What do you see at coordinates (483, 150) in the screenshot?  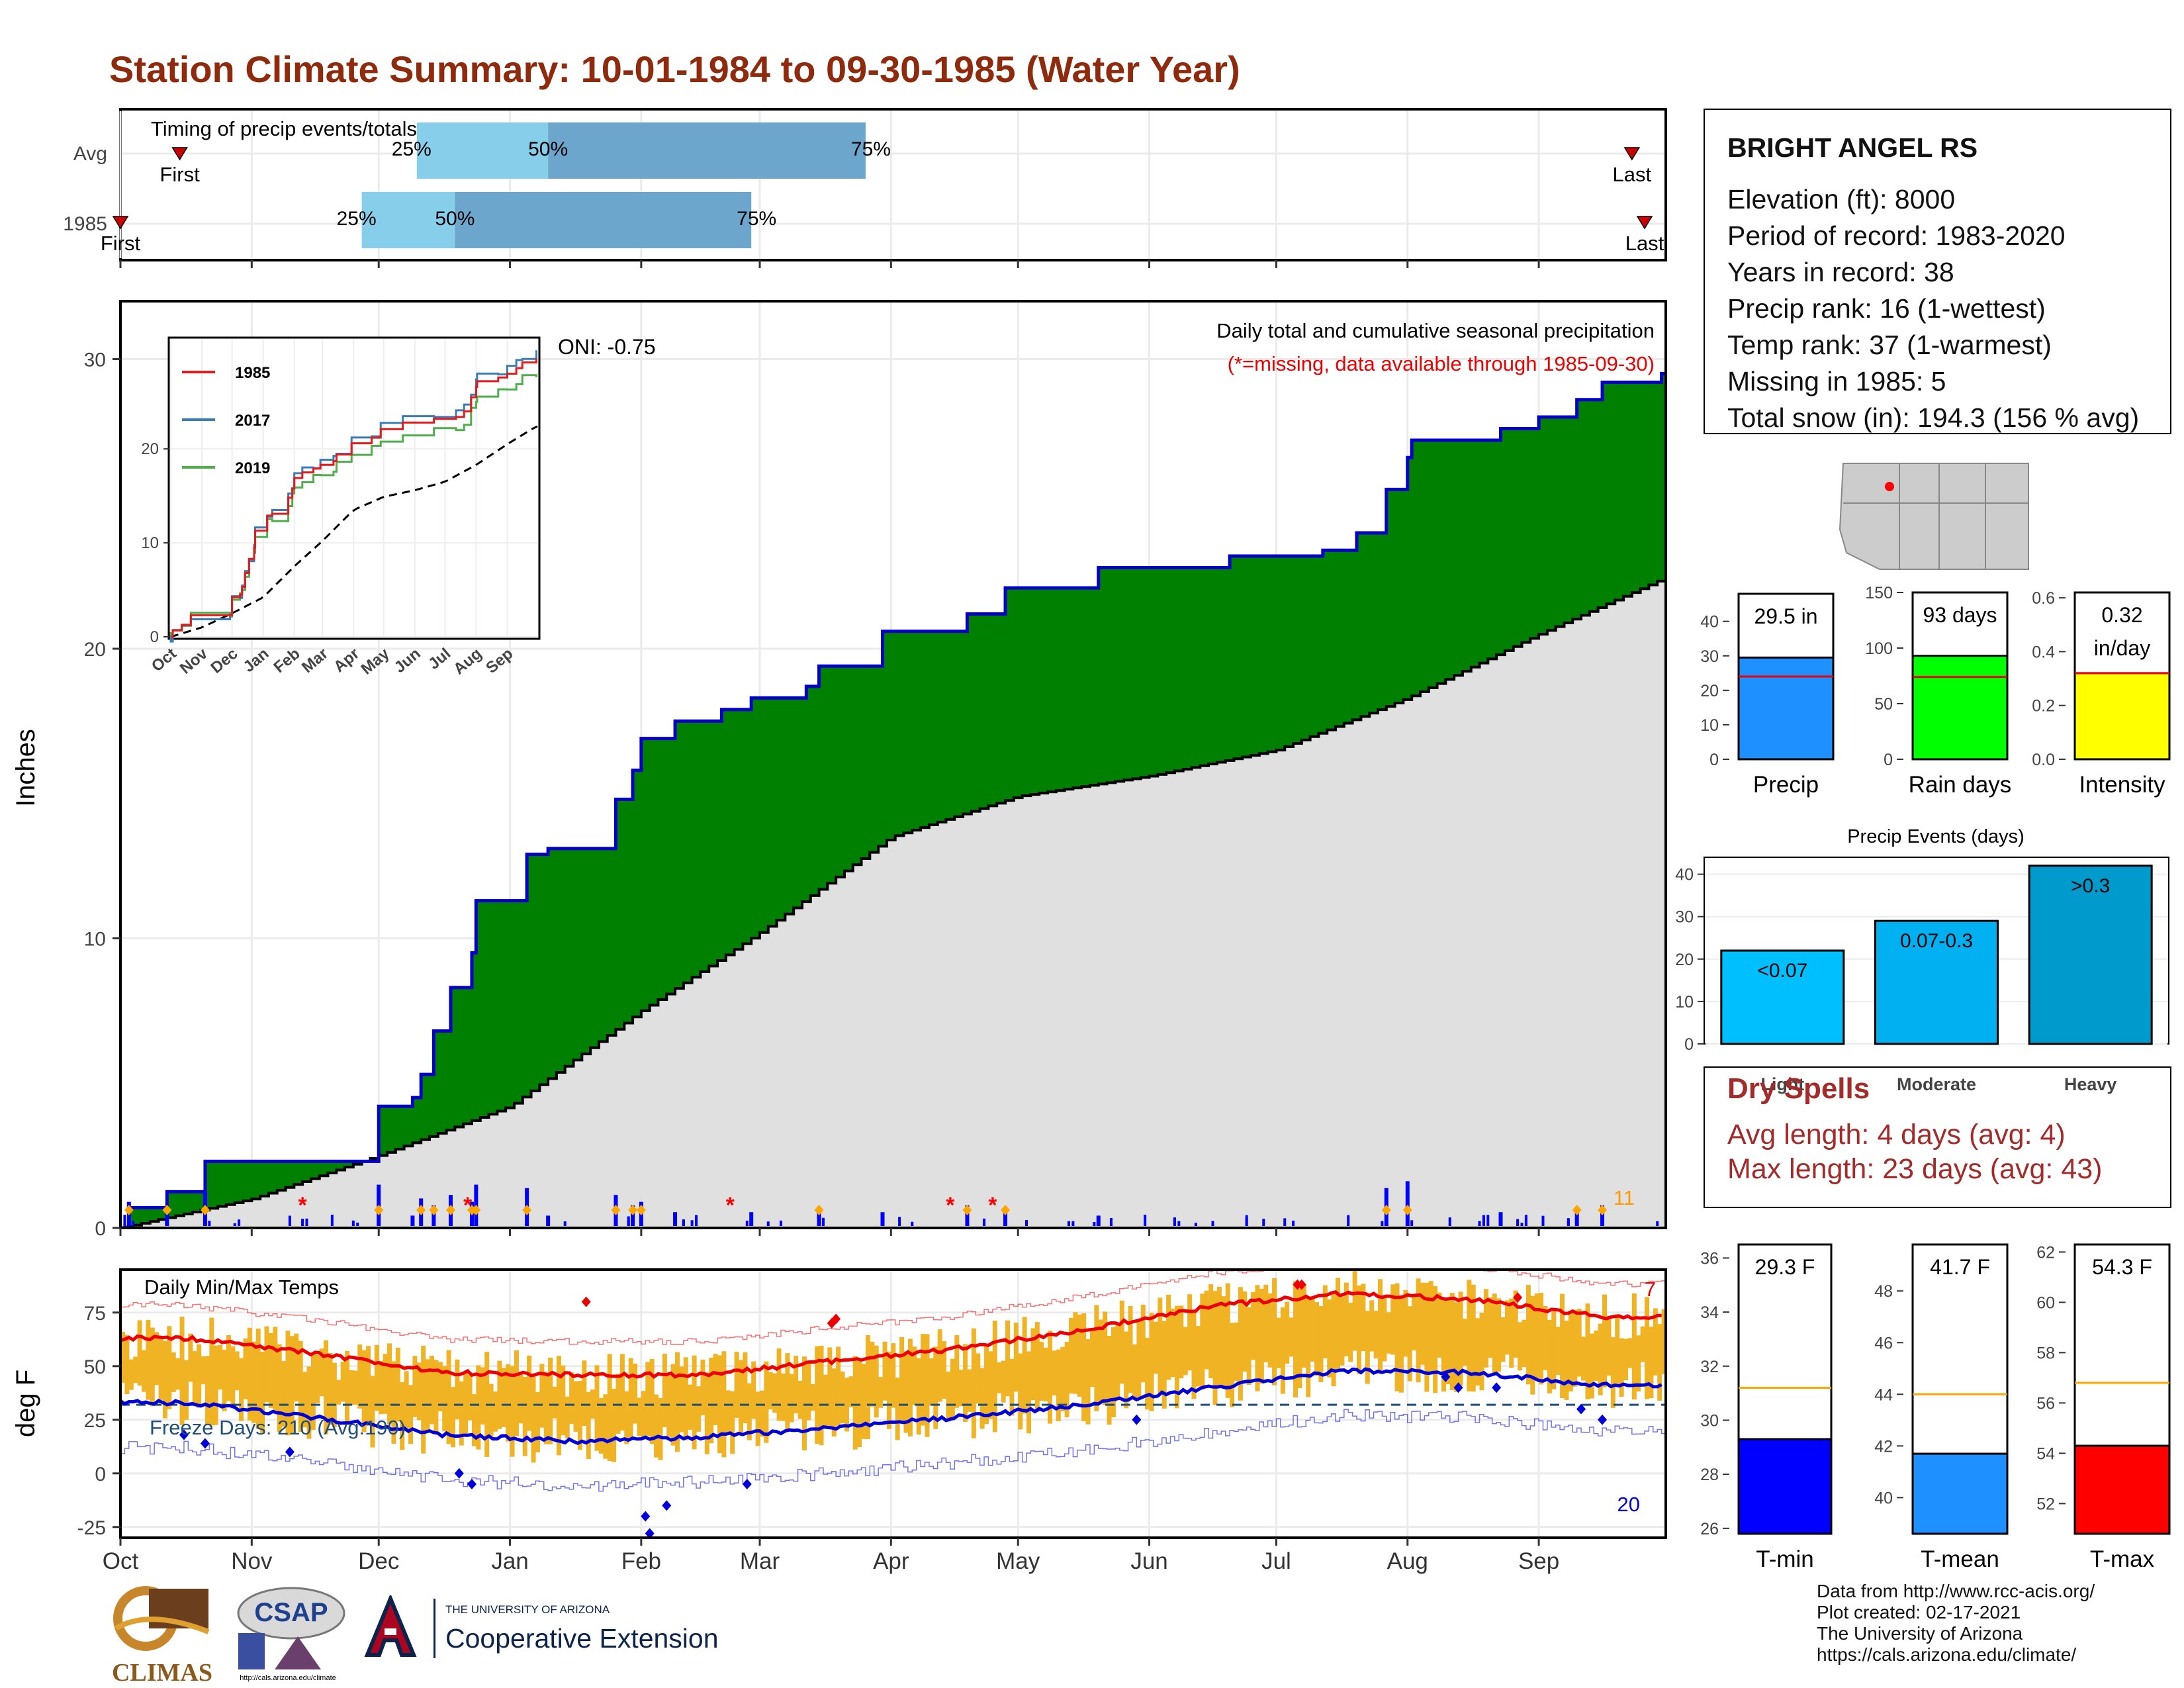 I see `timing-bar-q25-q50` at bounding box center [483, 150].